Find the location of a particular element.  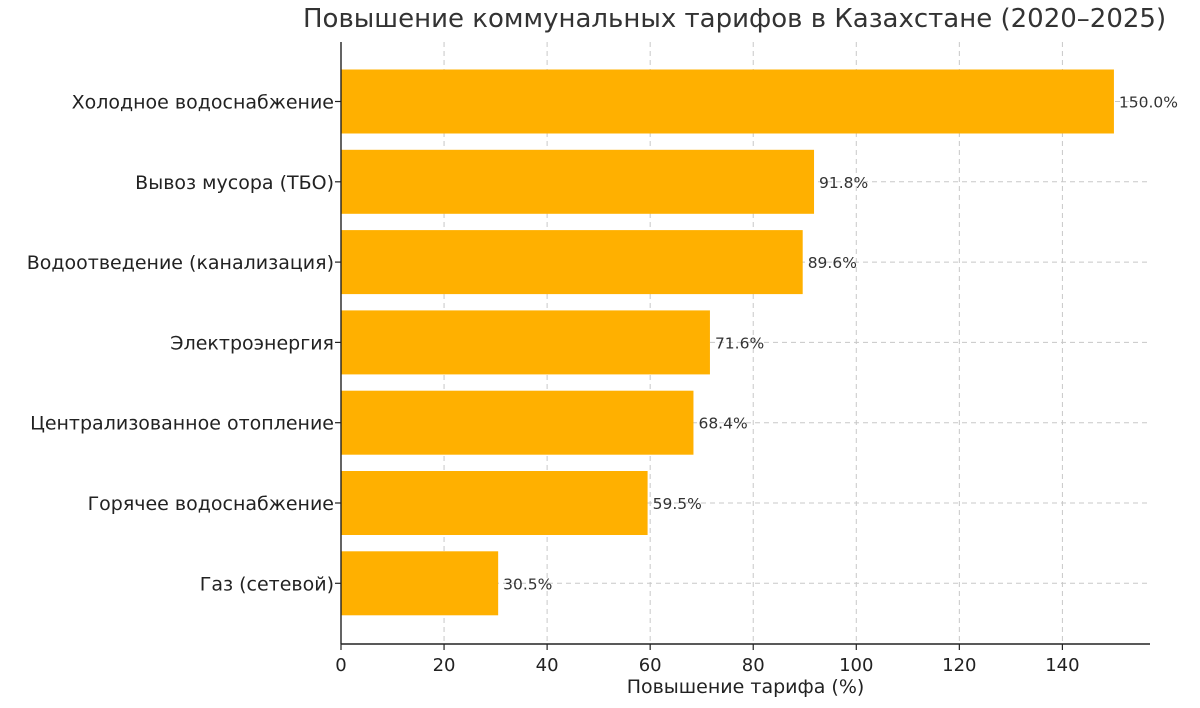

x-tick-label-5: 100 is located at coordinates (856, 665).